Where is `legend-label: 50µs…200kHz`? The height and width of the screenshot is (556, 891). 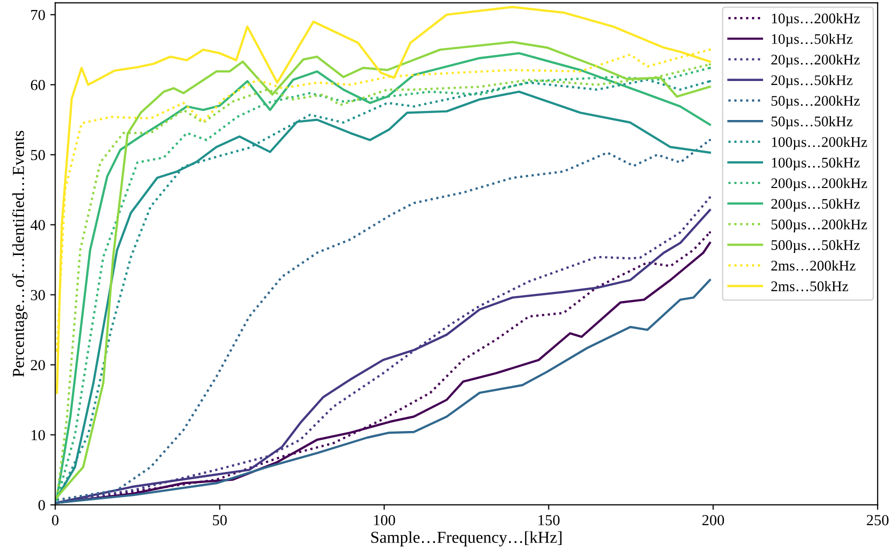 legend-label: 50µs…200kHz is located at coordinates (816, 102).